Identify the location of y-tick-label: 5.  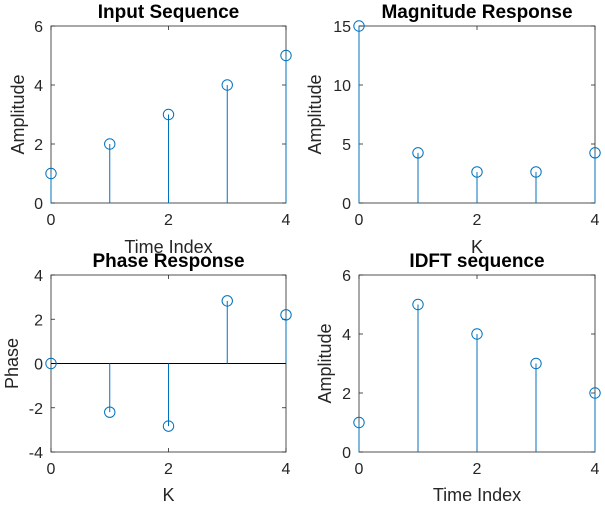
(346, 145).